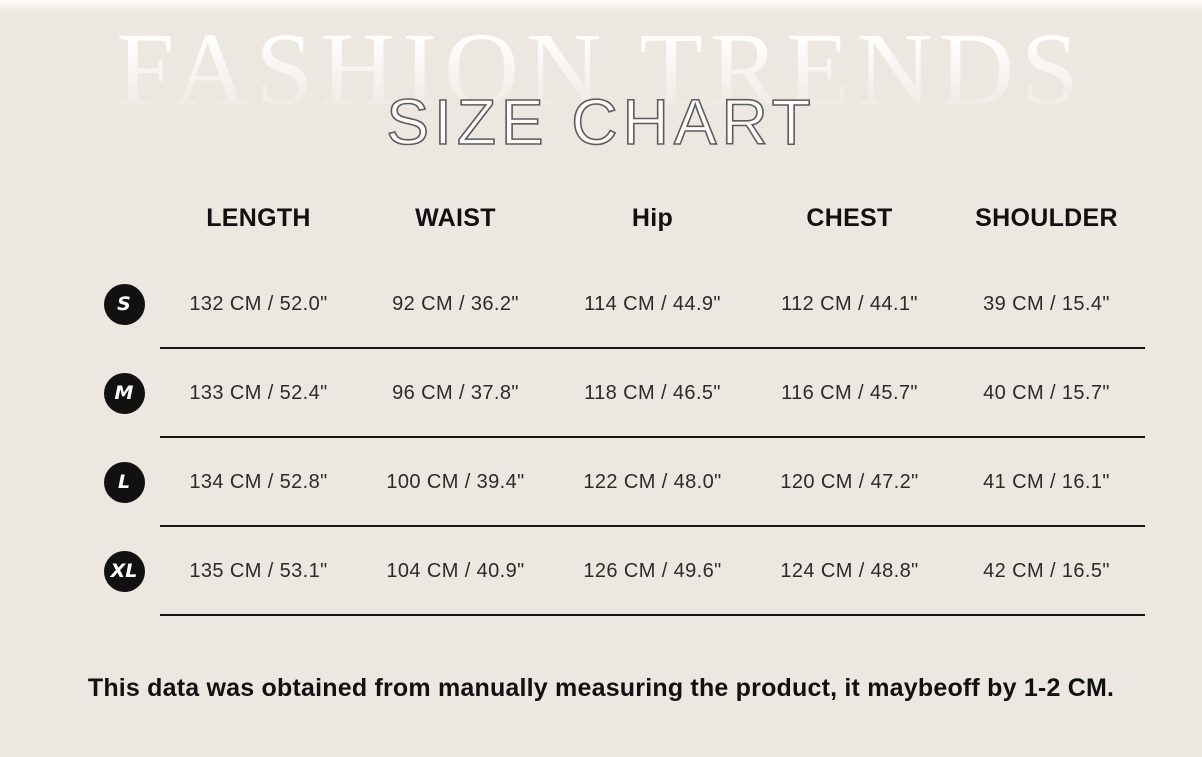  Describe the element at coordinates (455, 393) in the screenshot. I see `cell-m-waist: 96 CM / 37.8"` at that location.